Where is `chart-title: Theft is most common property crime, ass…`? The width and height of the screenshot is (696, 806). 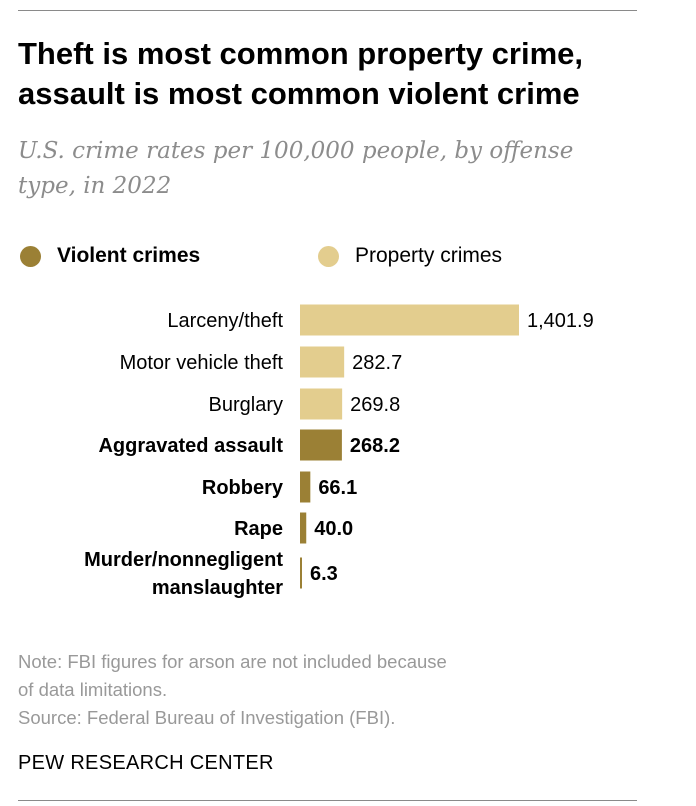 chart-title: Theft is most common property crime, ass… is located at coordinates (338, 74).